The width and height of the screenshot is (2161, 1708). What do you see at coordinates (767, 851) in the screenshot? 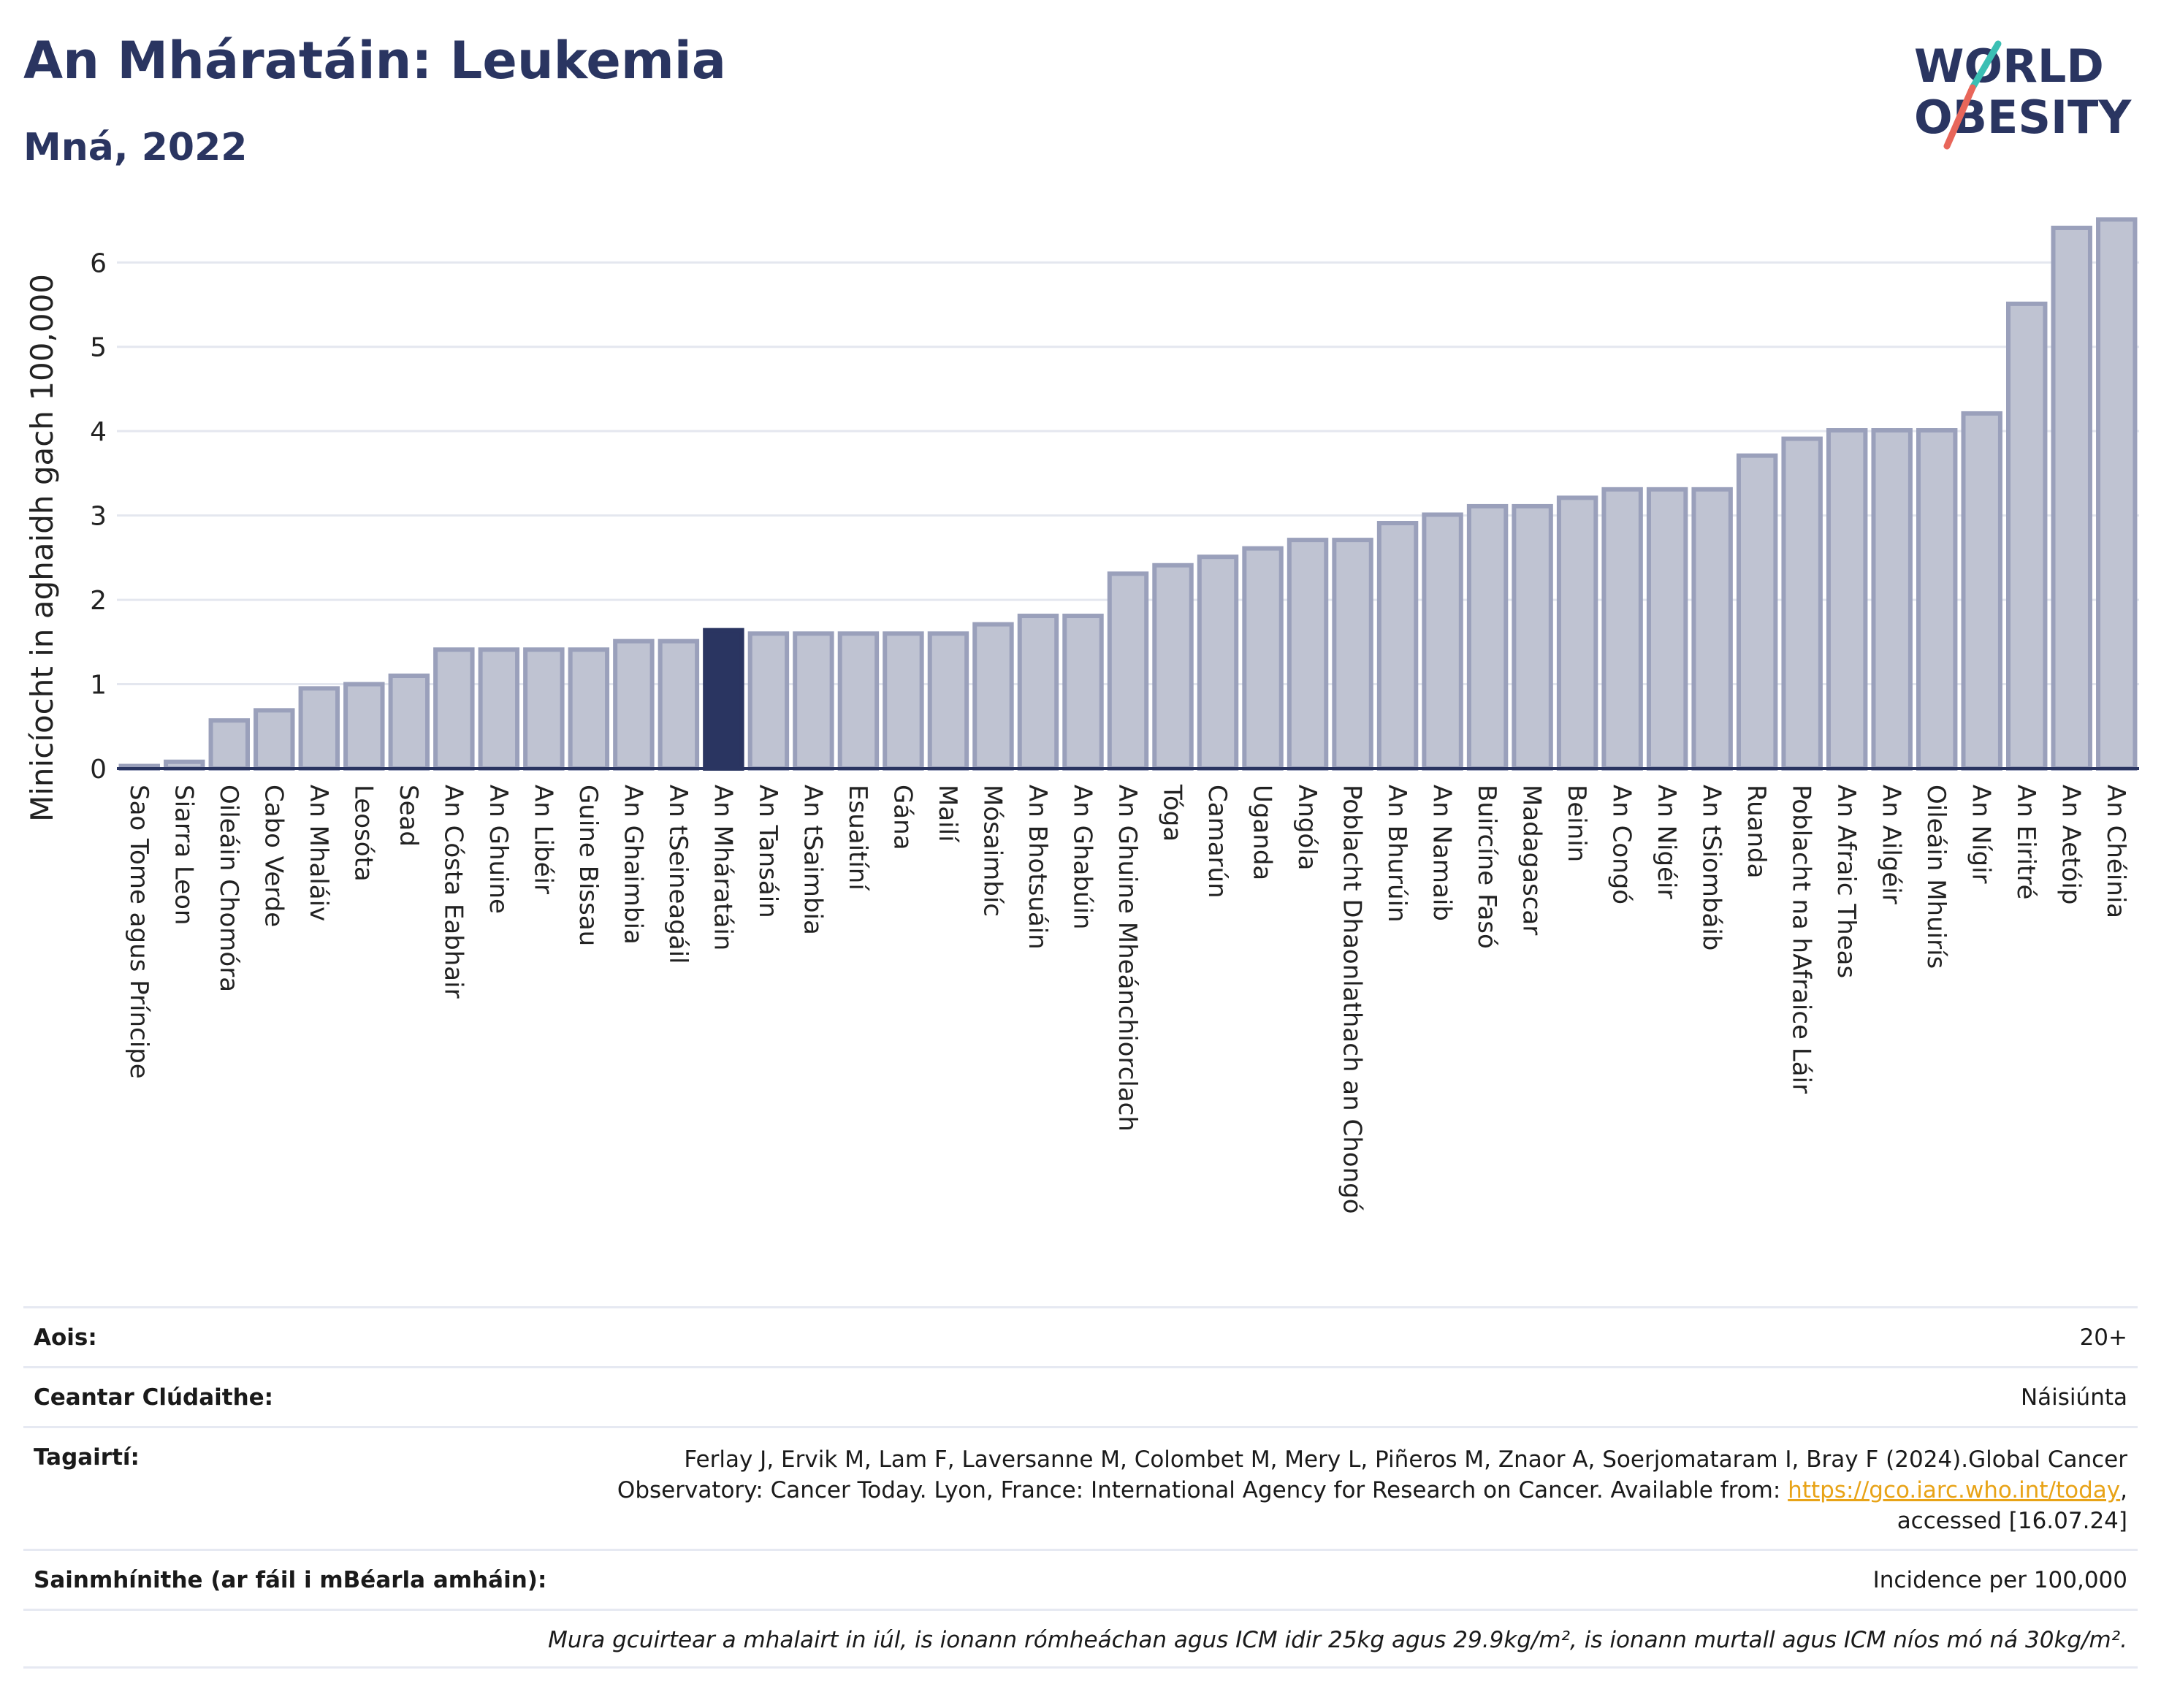
I see `x-tick-label: An Tansáin` at bounding box center [767, 851].